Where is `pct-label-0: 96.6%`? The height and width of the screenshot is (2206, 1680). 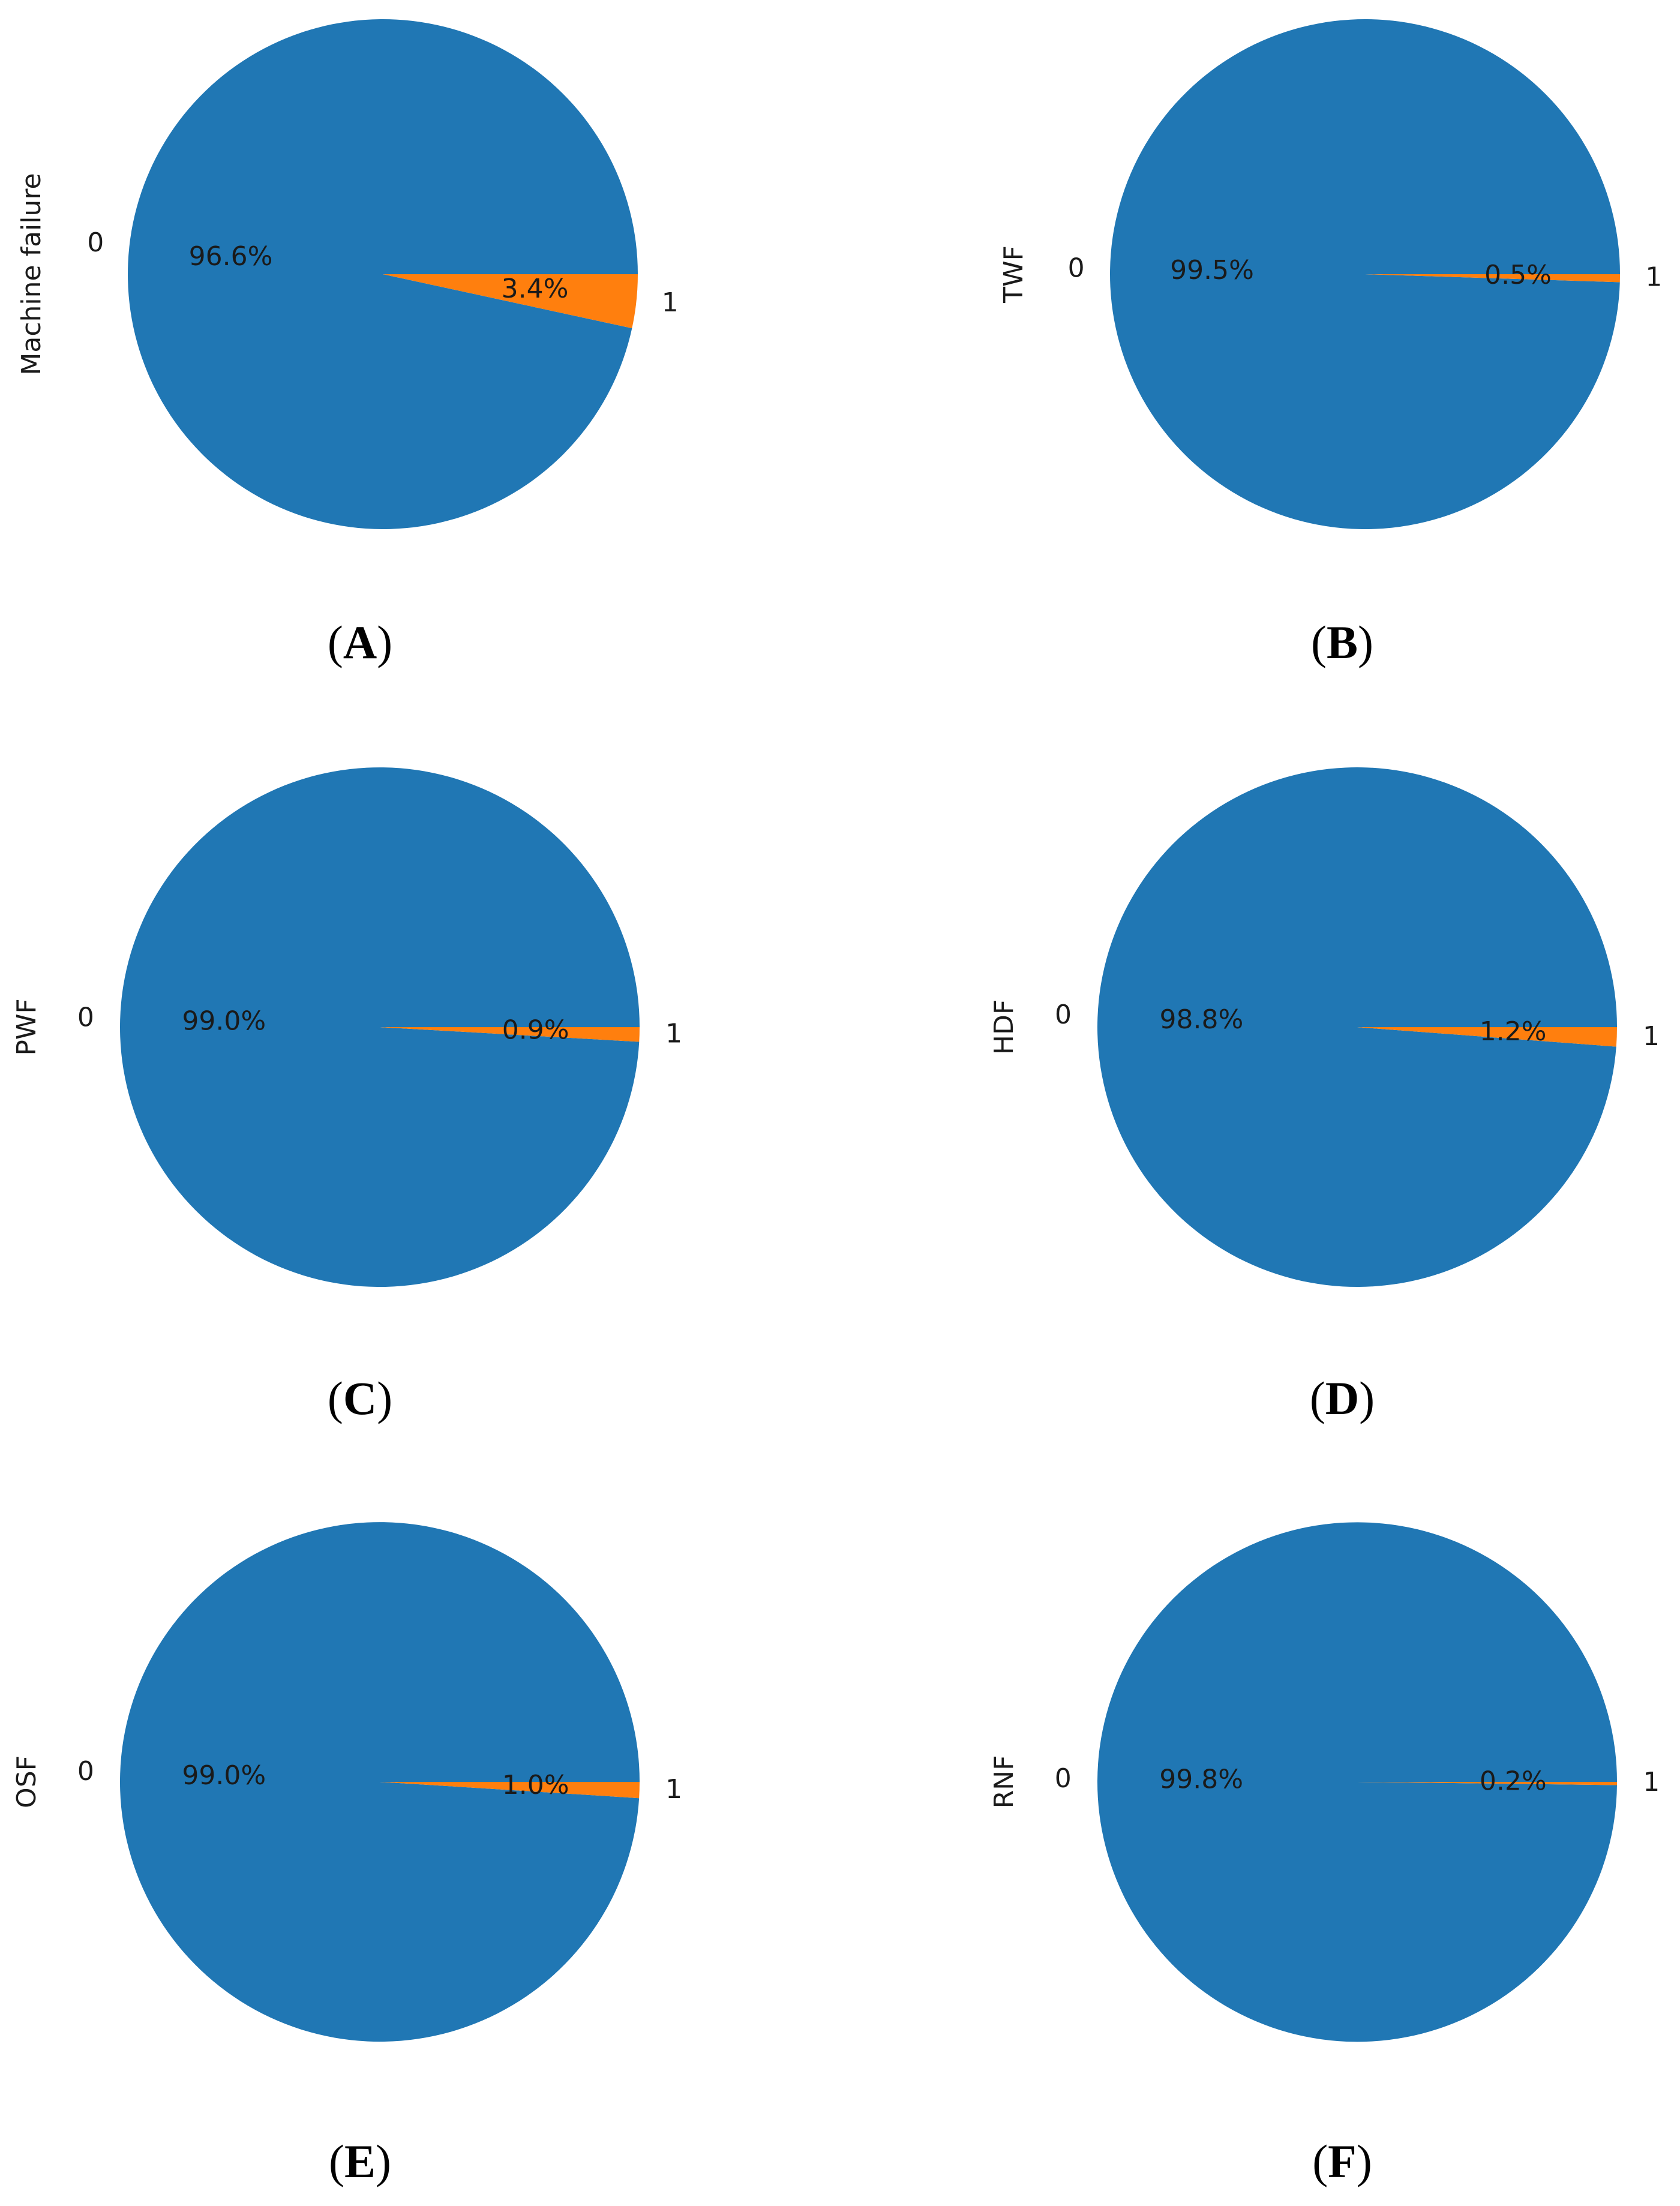 pct-label-0: 96.6% is located at coordinates (231, 256).